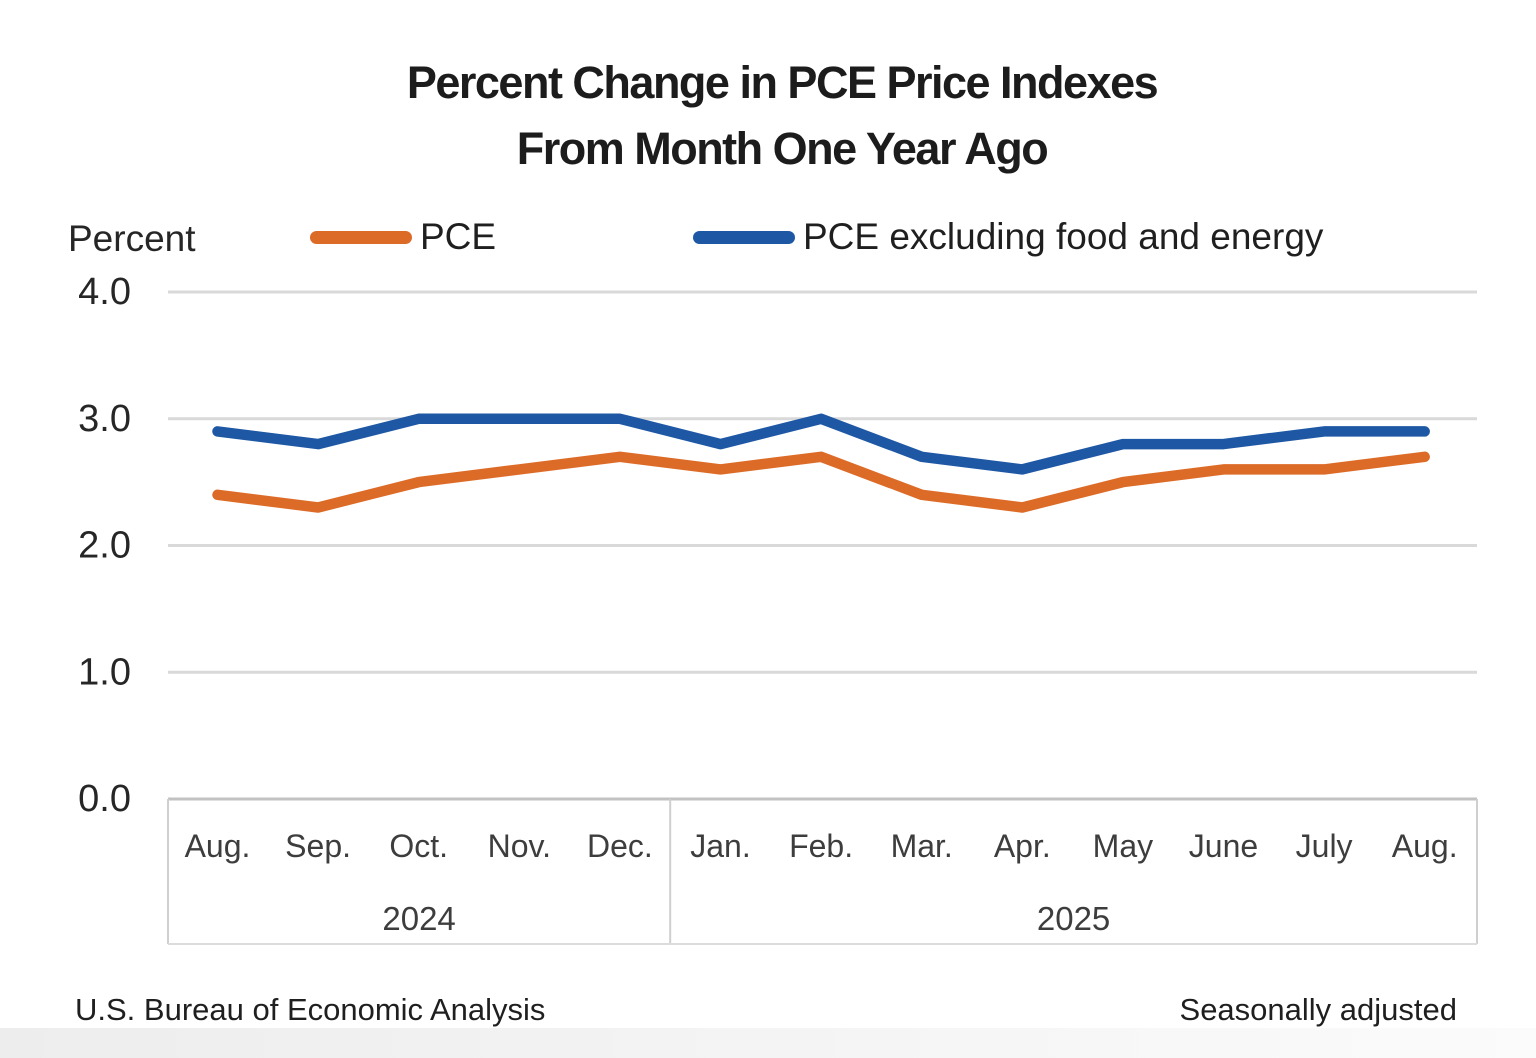  I want to click on y-tick-label: 1.0, so click(104, 672).